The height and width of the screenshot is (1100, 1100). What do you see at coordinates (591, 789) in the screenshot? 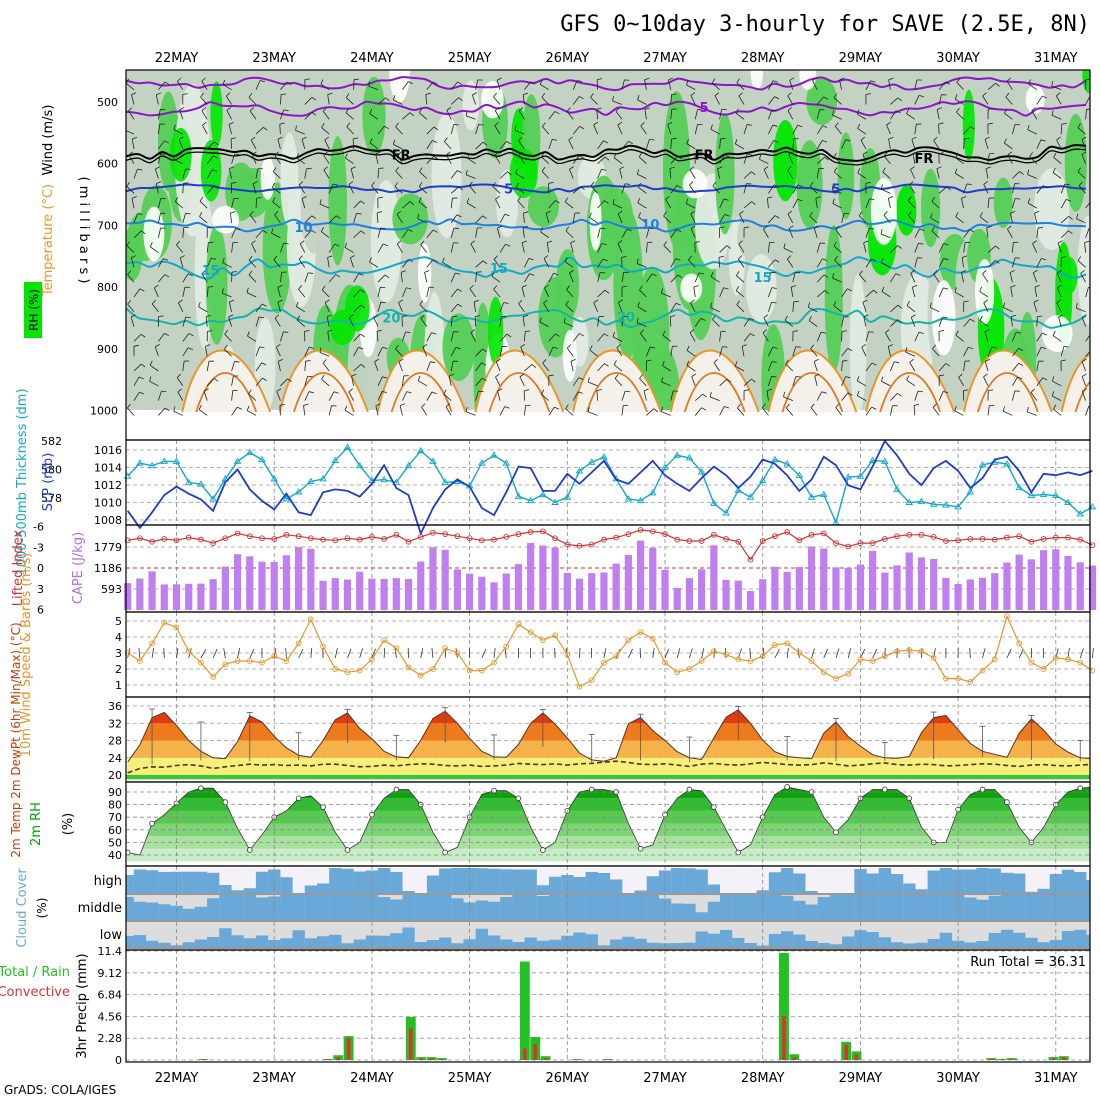
I see `rh-point` at bounding box center [591, 789].